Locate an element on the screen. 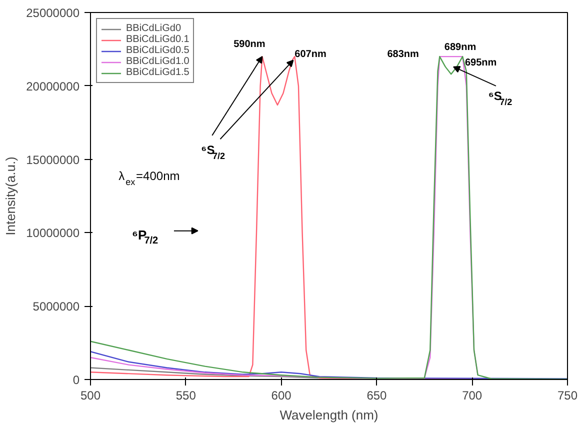 This screenshot has width=579, height=425. x-tick-label: 700 is located at coordinates (472, 395).